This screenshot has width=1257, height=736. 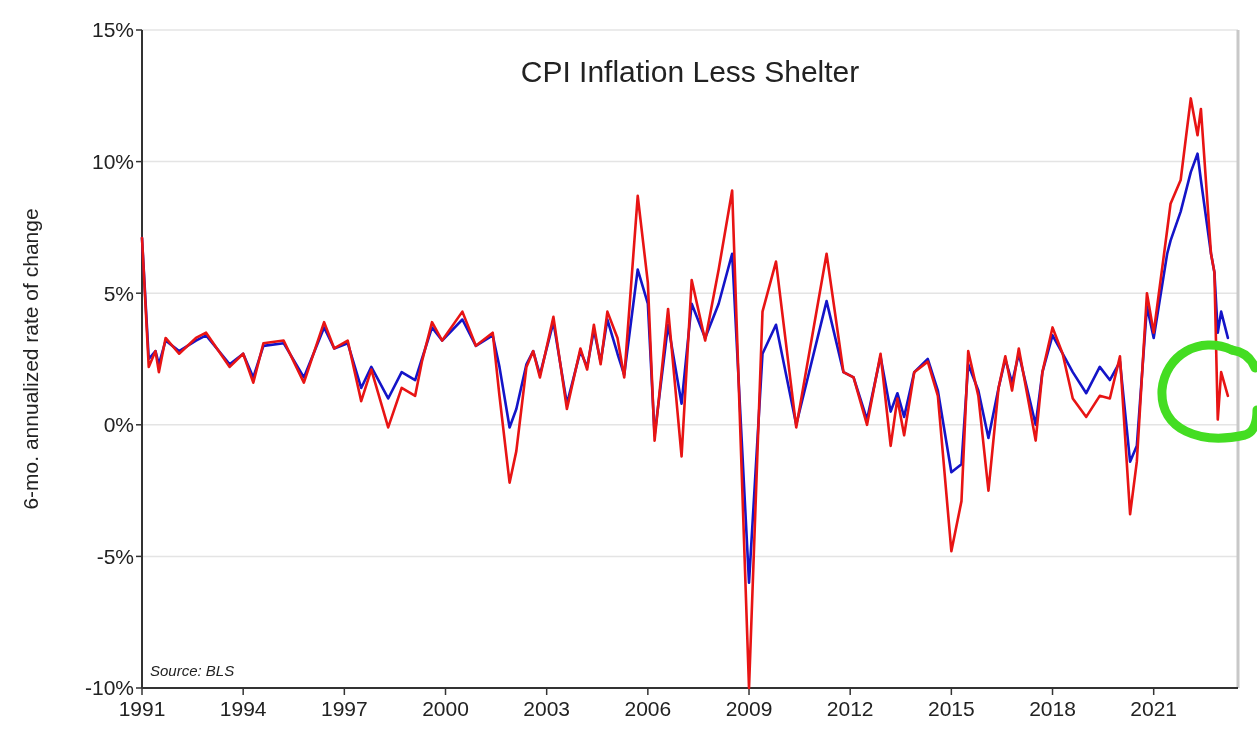 What do you see at coordinates (112, 30) in the screenshot?
I see `y-tick-label: 15%` at bounding box center [112, 30].